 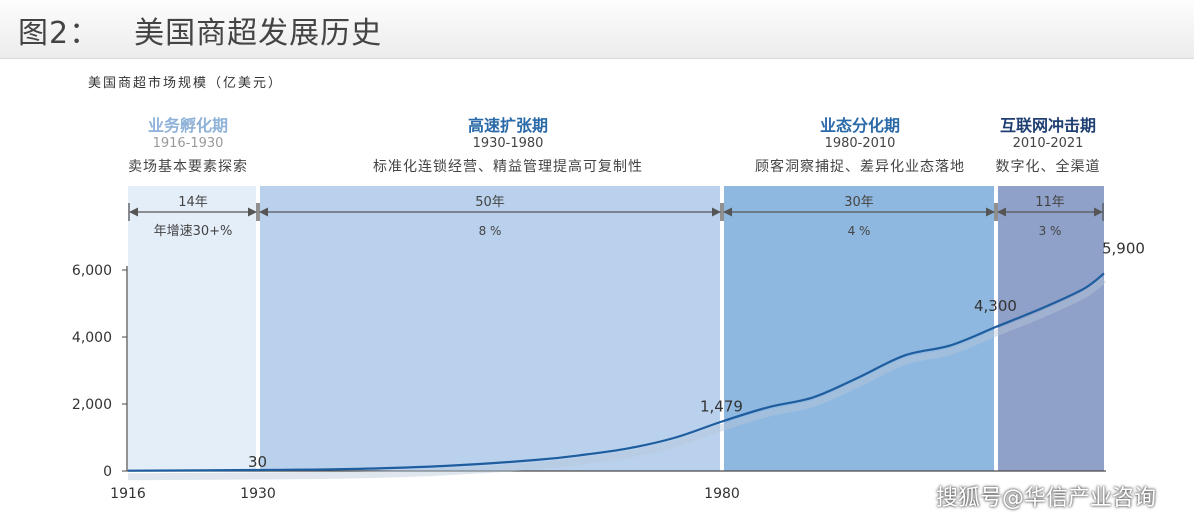 I want to click on phase-title: 互联网冲击期, so click(x=1047, y=125).